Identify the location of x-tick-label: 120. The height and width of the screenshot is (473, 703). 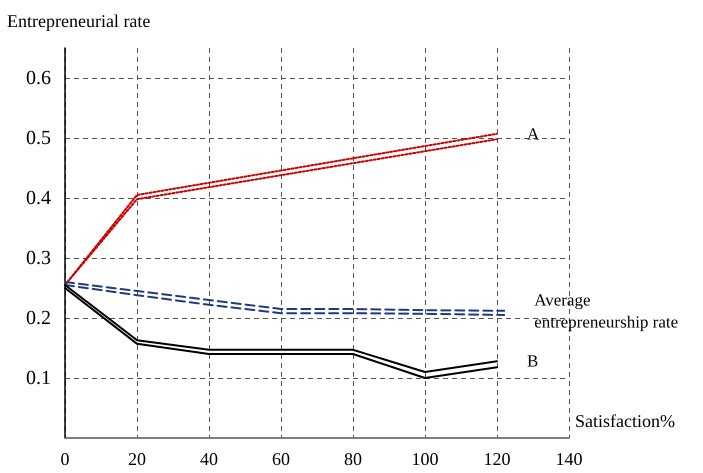
(497, 459).